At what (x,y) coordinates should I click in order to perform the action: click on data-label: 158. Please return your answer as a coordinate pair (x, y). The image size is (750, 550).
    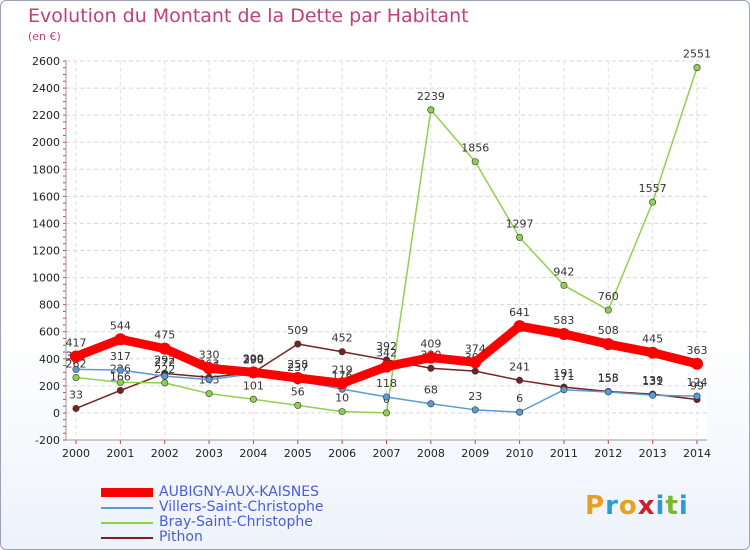
    Looking at the image, I should click on (608, 378).